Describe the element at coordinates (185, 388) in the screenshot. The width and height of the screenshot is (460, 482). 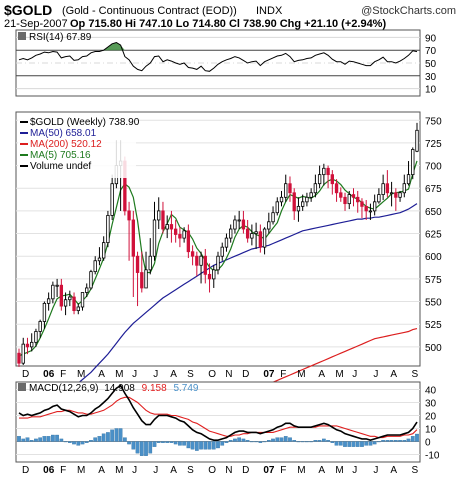
I see `histogram-value: 5.749` at that location.